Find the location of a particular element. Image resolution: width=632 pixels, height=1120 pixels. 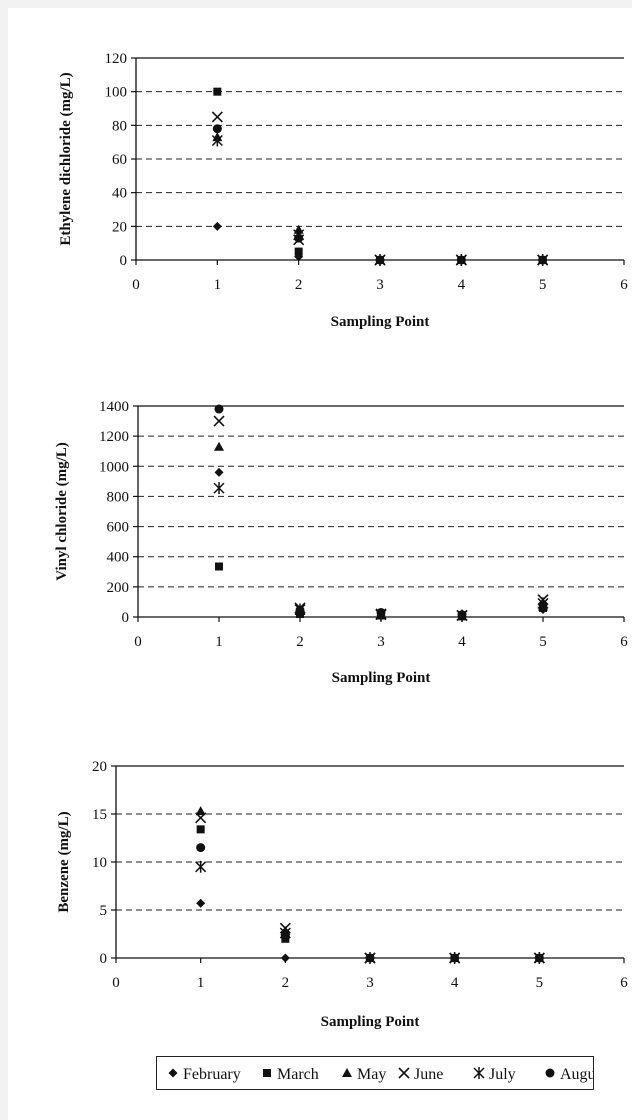

legend-entry-august: August is located at coordinates (569, 1074).